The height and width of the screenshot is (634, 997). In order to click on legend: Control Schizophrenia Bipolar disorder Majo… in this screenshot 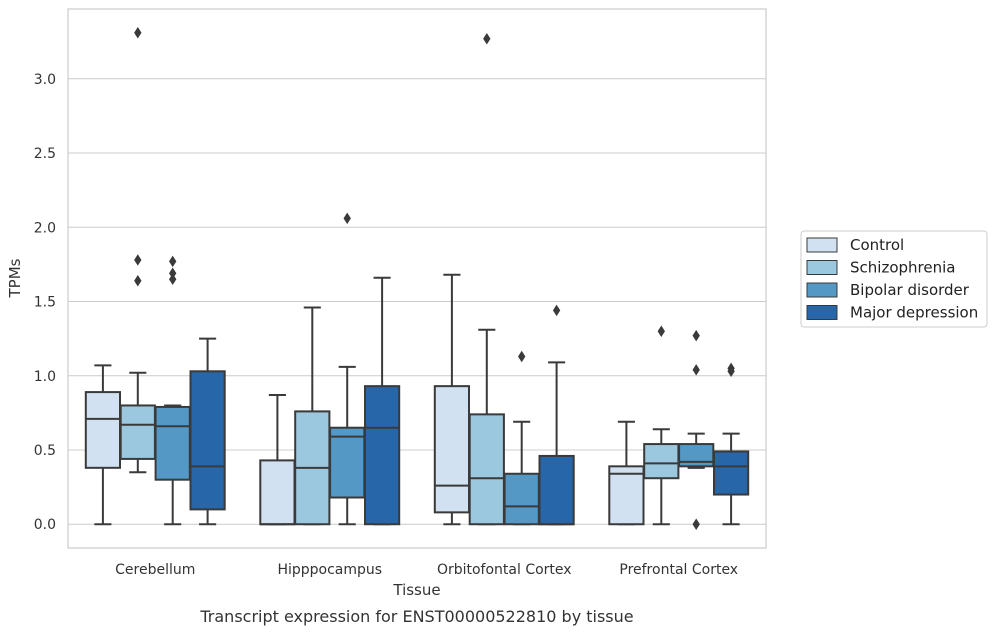, I will do `click(894, 279)`.